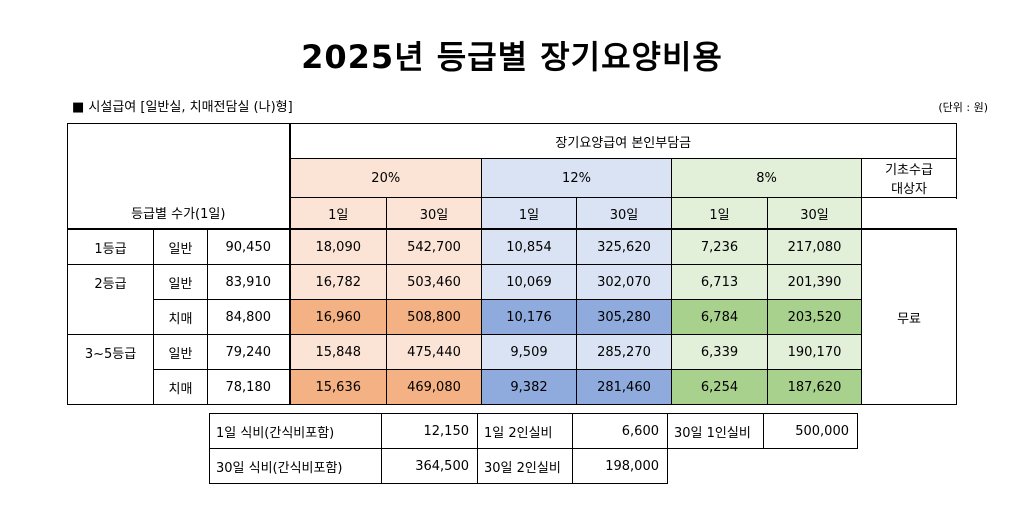  What do you see at coordinates (624, 317) in the screenshot?
I see `copay-12-30day: 305,280` at bounding box center [624, 317].